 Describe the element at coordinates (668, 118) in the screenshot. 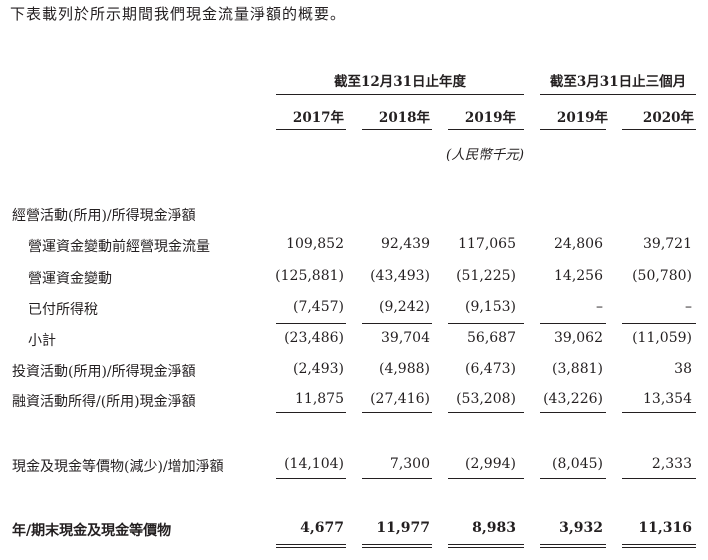

I see `year-header-2020-q1: 2020年` at that location.